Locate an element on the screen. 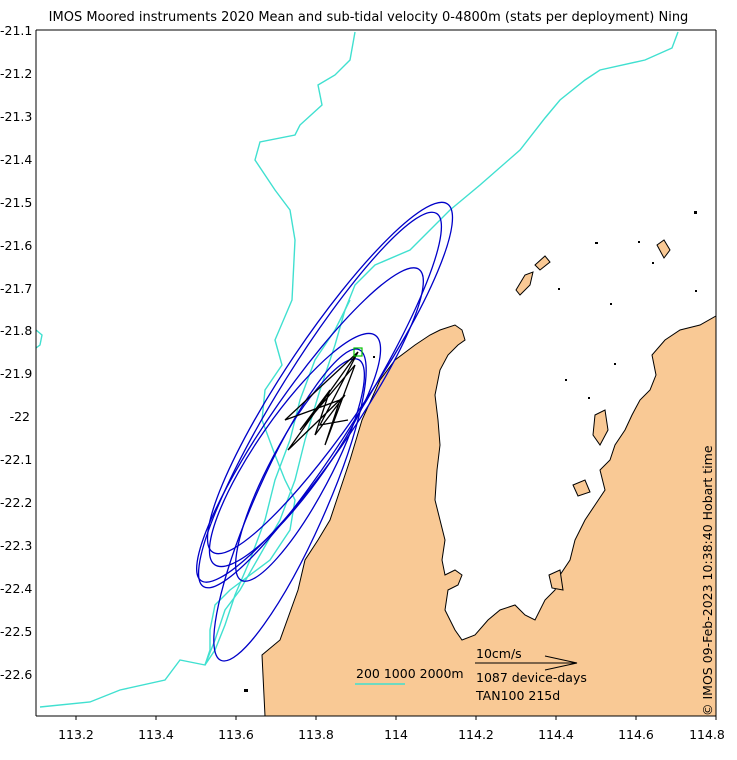 The image size is (737, 760). y-tick-label: -21.3 is located at coordinates (16, 116).